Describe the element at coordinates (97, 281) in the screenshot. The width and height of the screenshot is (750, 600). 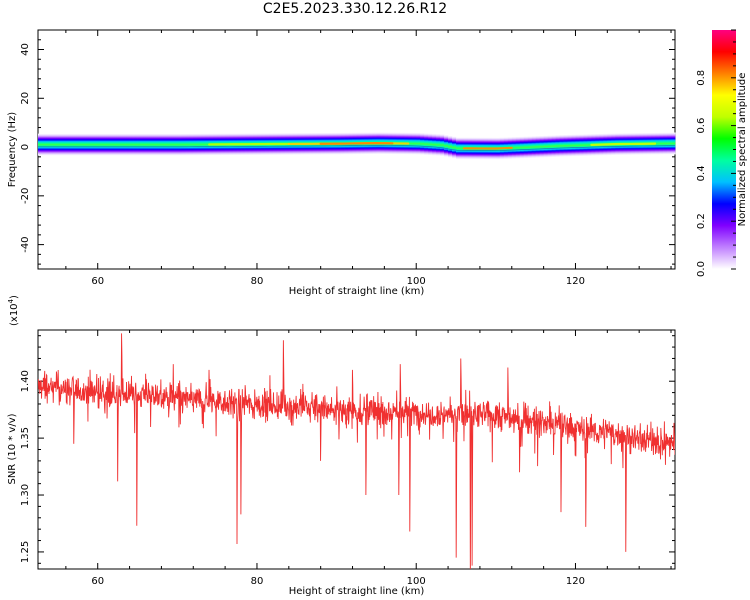
I see `x-tick-label: 60` at that location.